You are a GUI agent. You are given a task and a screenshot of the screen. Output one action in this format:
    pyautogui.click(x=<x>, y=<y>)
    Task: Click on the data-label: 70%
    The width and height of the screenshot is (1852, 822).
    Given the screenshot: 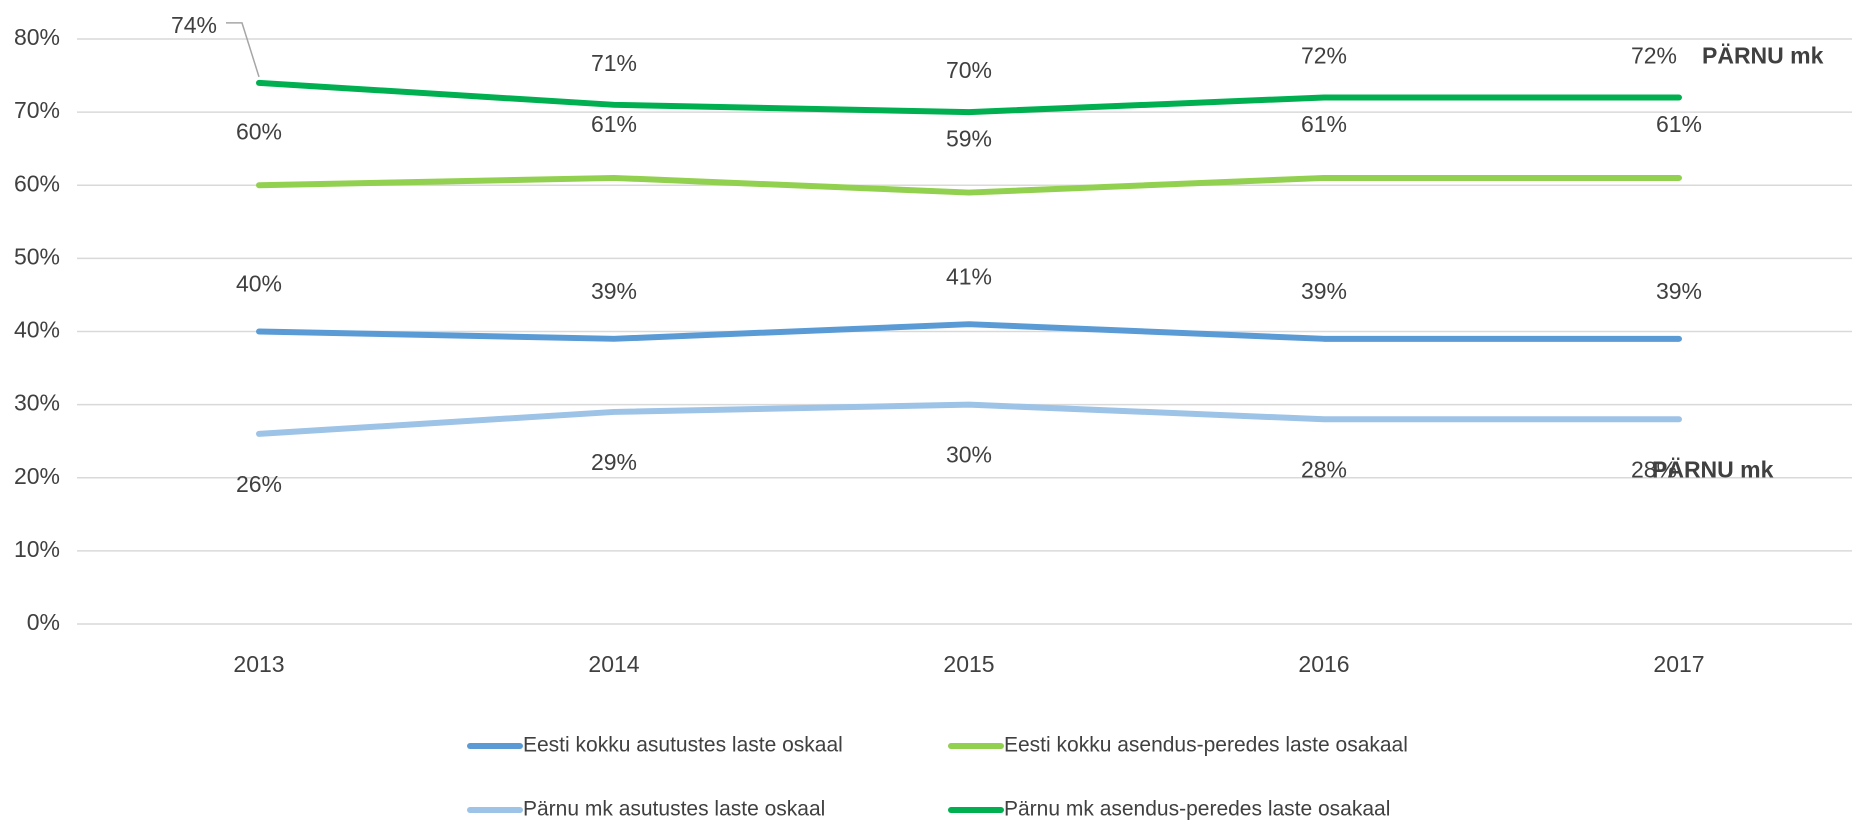 What is the action you would take?
    pyautogui.click(x=969, y=70)
    